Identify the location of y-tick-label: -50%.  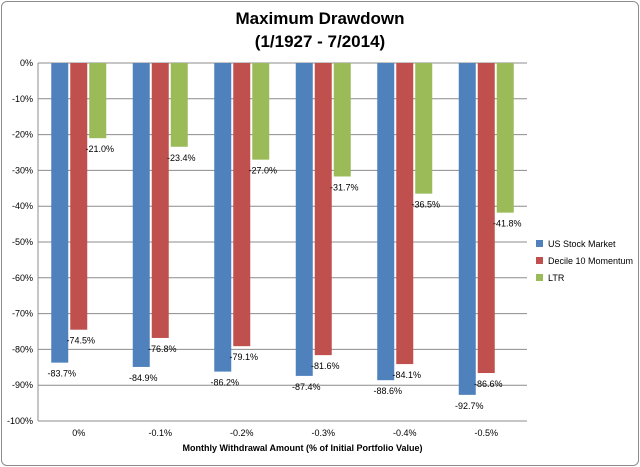
(22, 242).